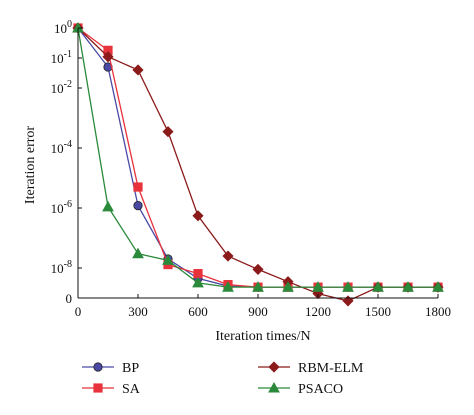  Describe the element at coordinates (111, 389) in the screenshot. I see `legend-item-sa: SA` at that location.